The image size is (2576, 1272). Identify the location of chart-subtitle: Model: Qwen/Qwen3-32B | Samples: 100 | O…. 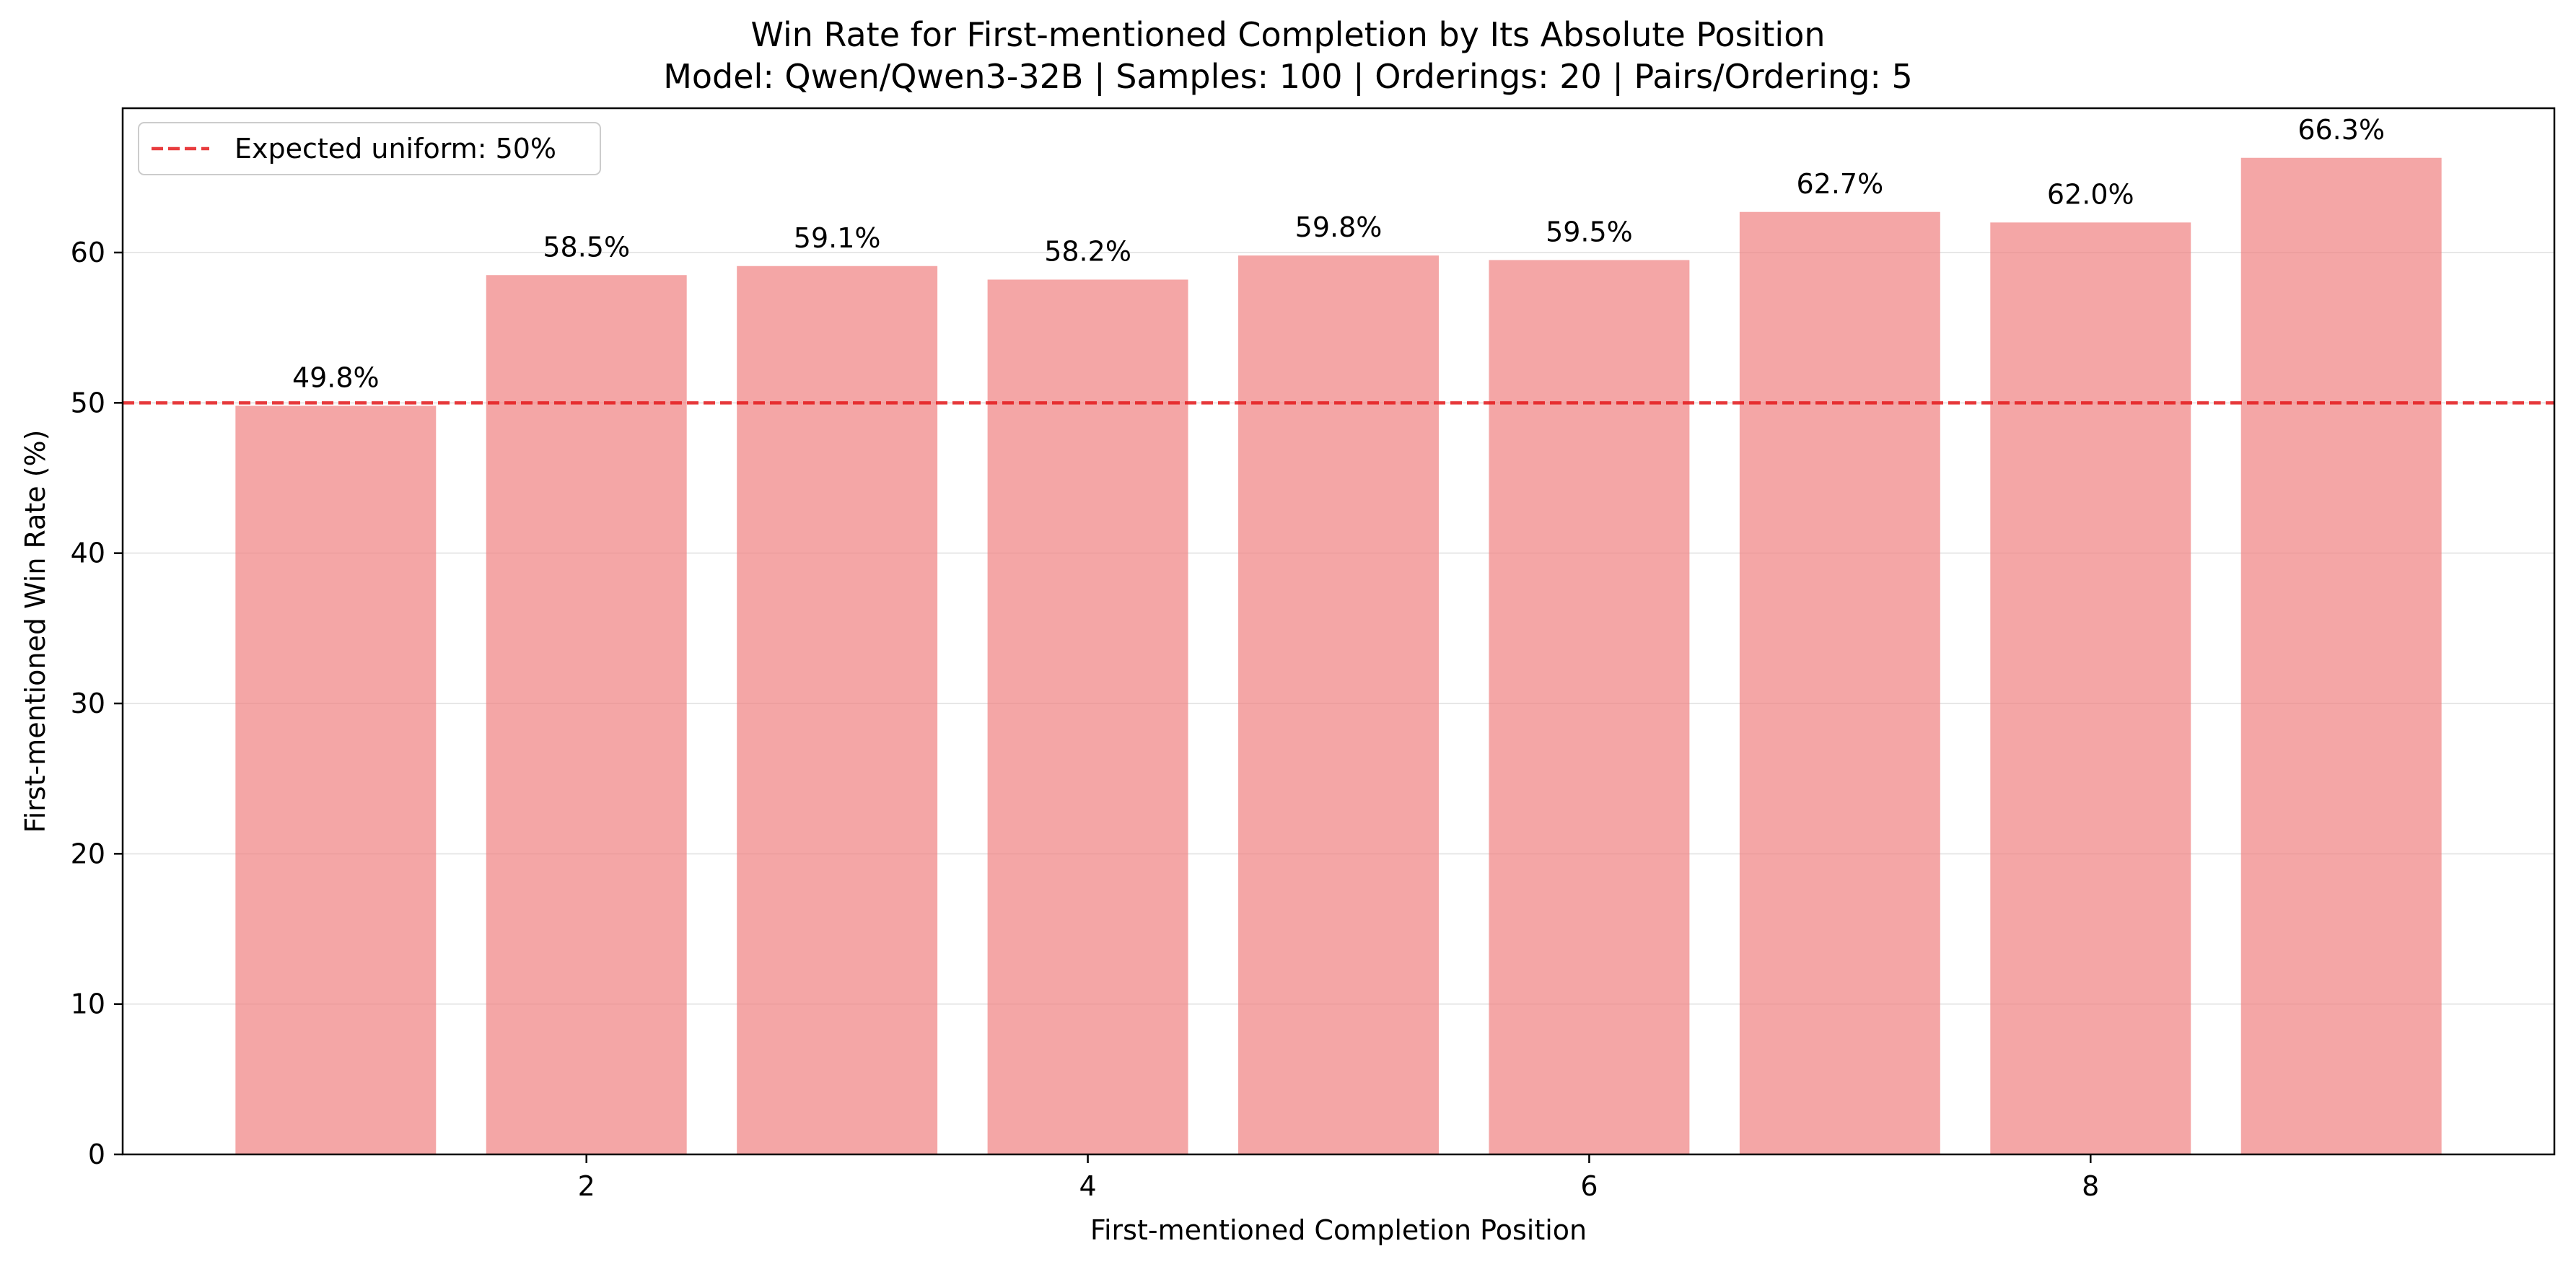
(1288, 77).